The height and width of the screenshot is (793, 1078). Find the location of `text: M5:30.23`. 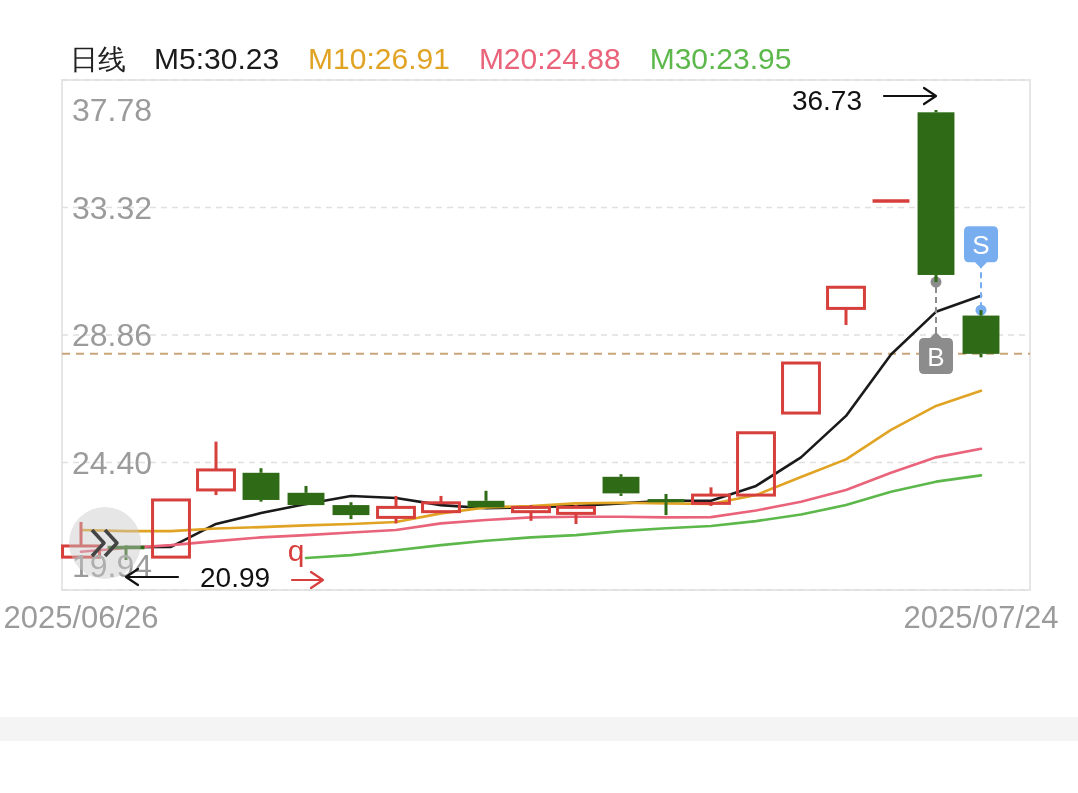

text: M5:30.23 is located at coordinates (217, 58).